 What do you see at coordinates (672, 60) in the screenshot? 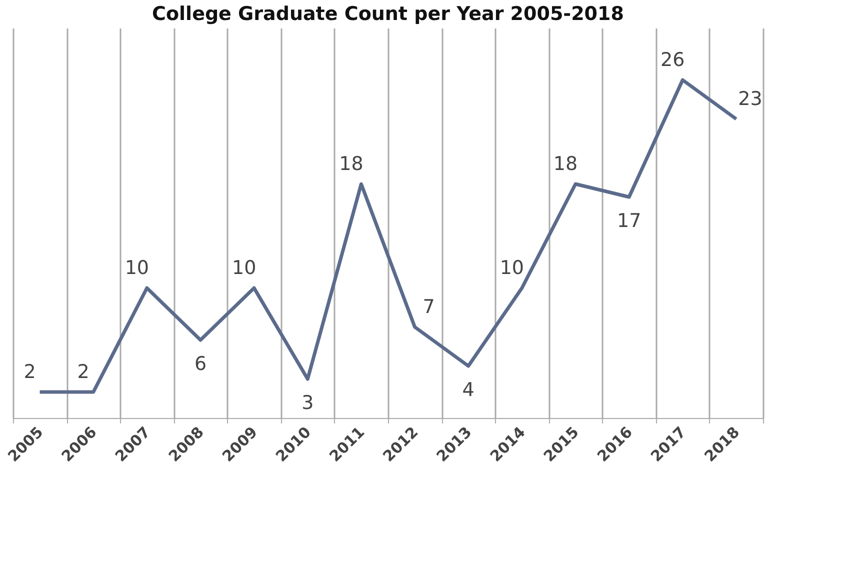
I see `data-label: 26` at bounding box center [672, 60].